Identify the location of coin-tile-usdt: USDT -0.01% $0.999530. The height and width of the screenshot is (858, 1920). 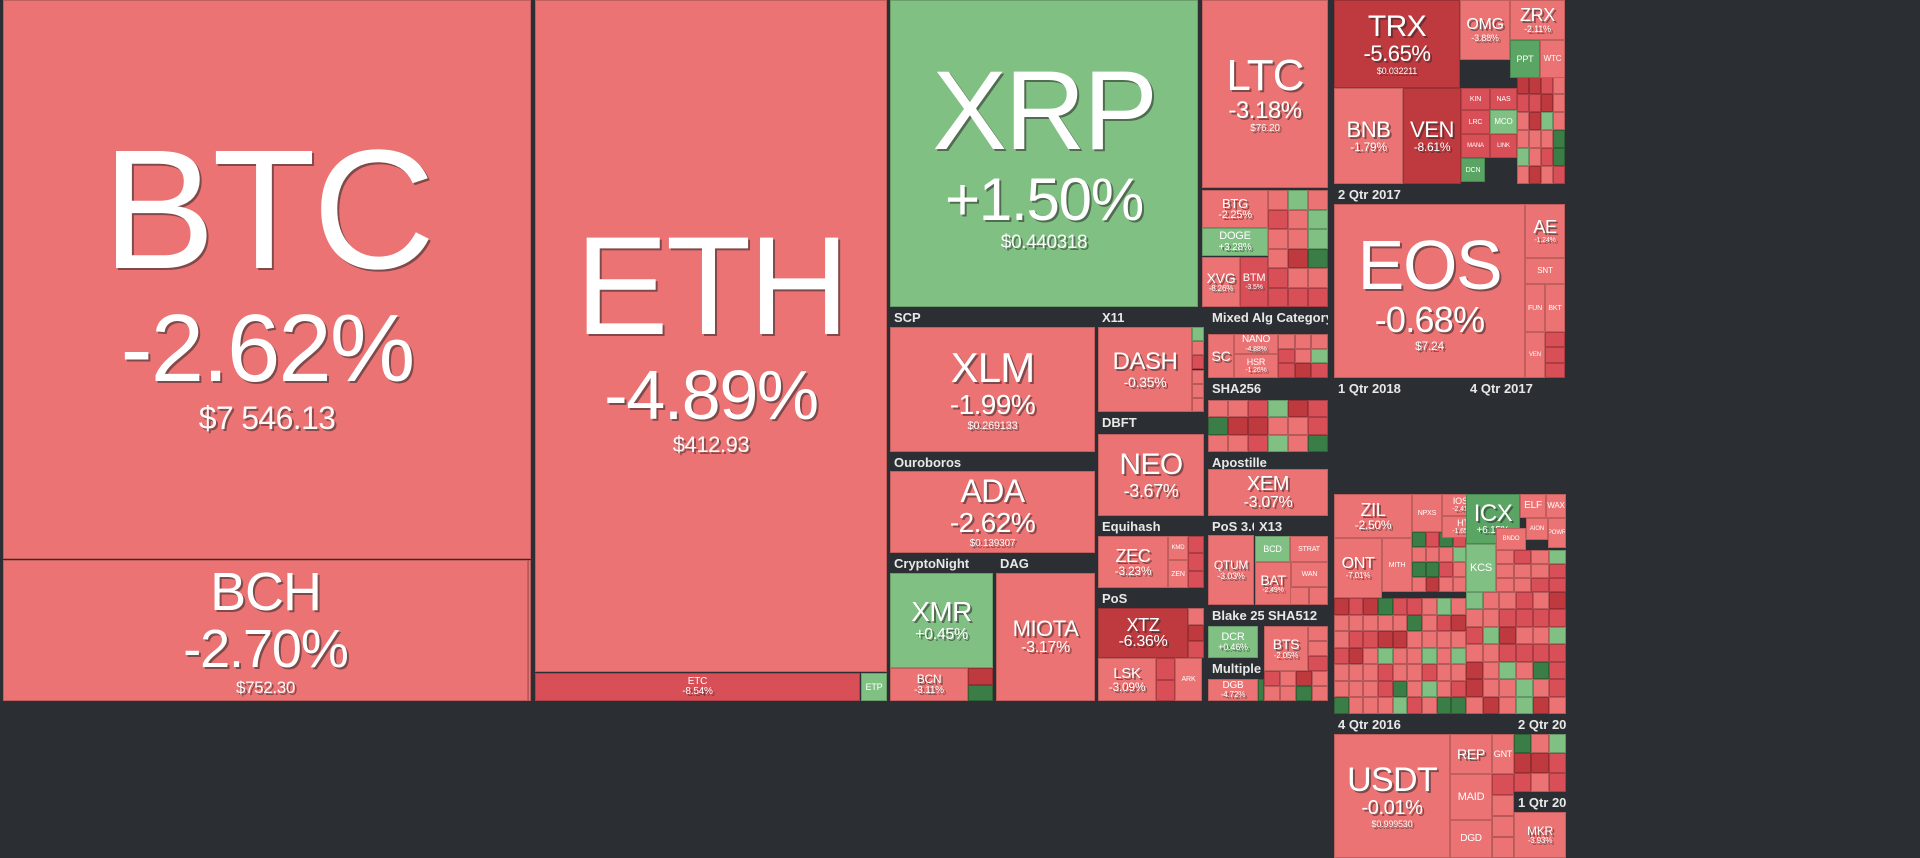
(1392, 796).